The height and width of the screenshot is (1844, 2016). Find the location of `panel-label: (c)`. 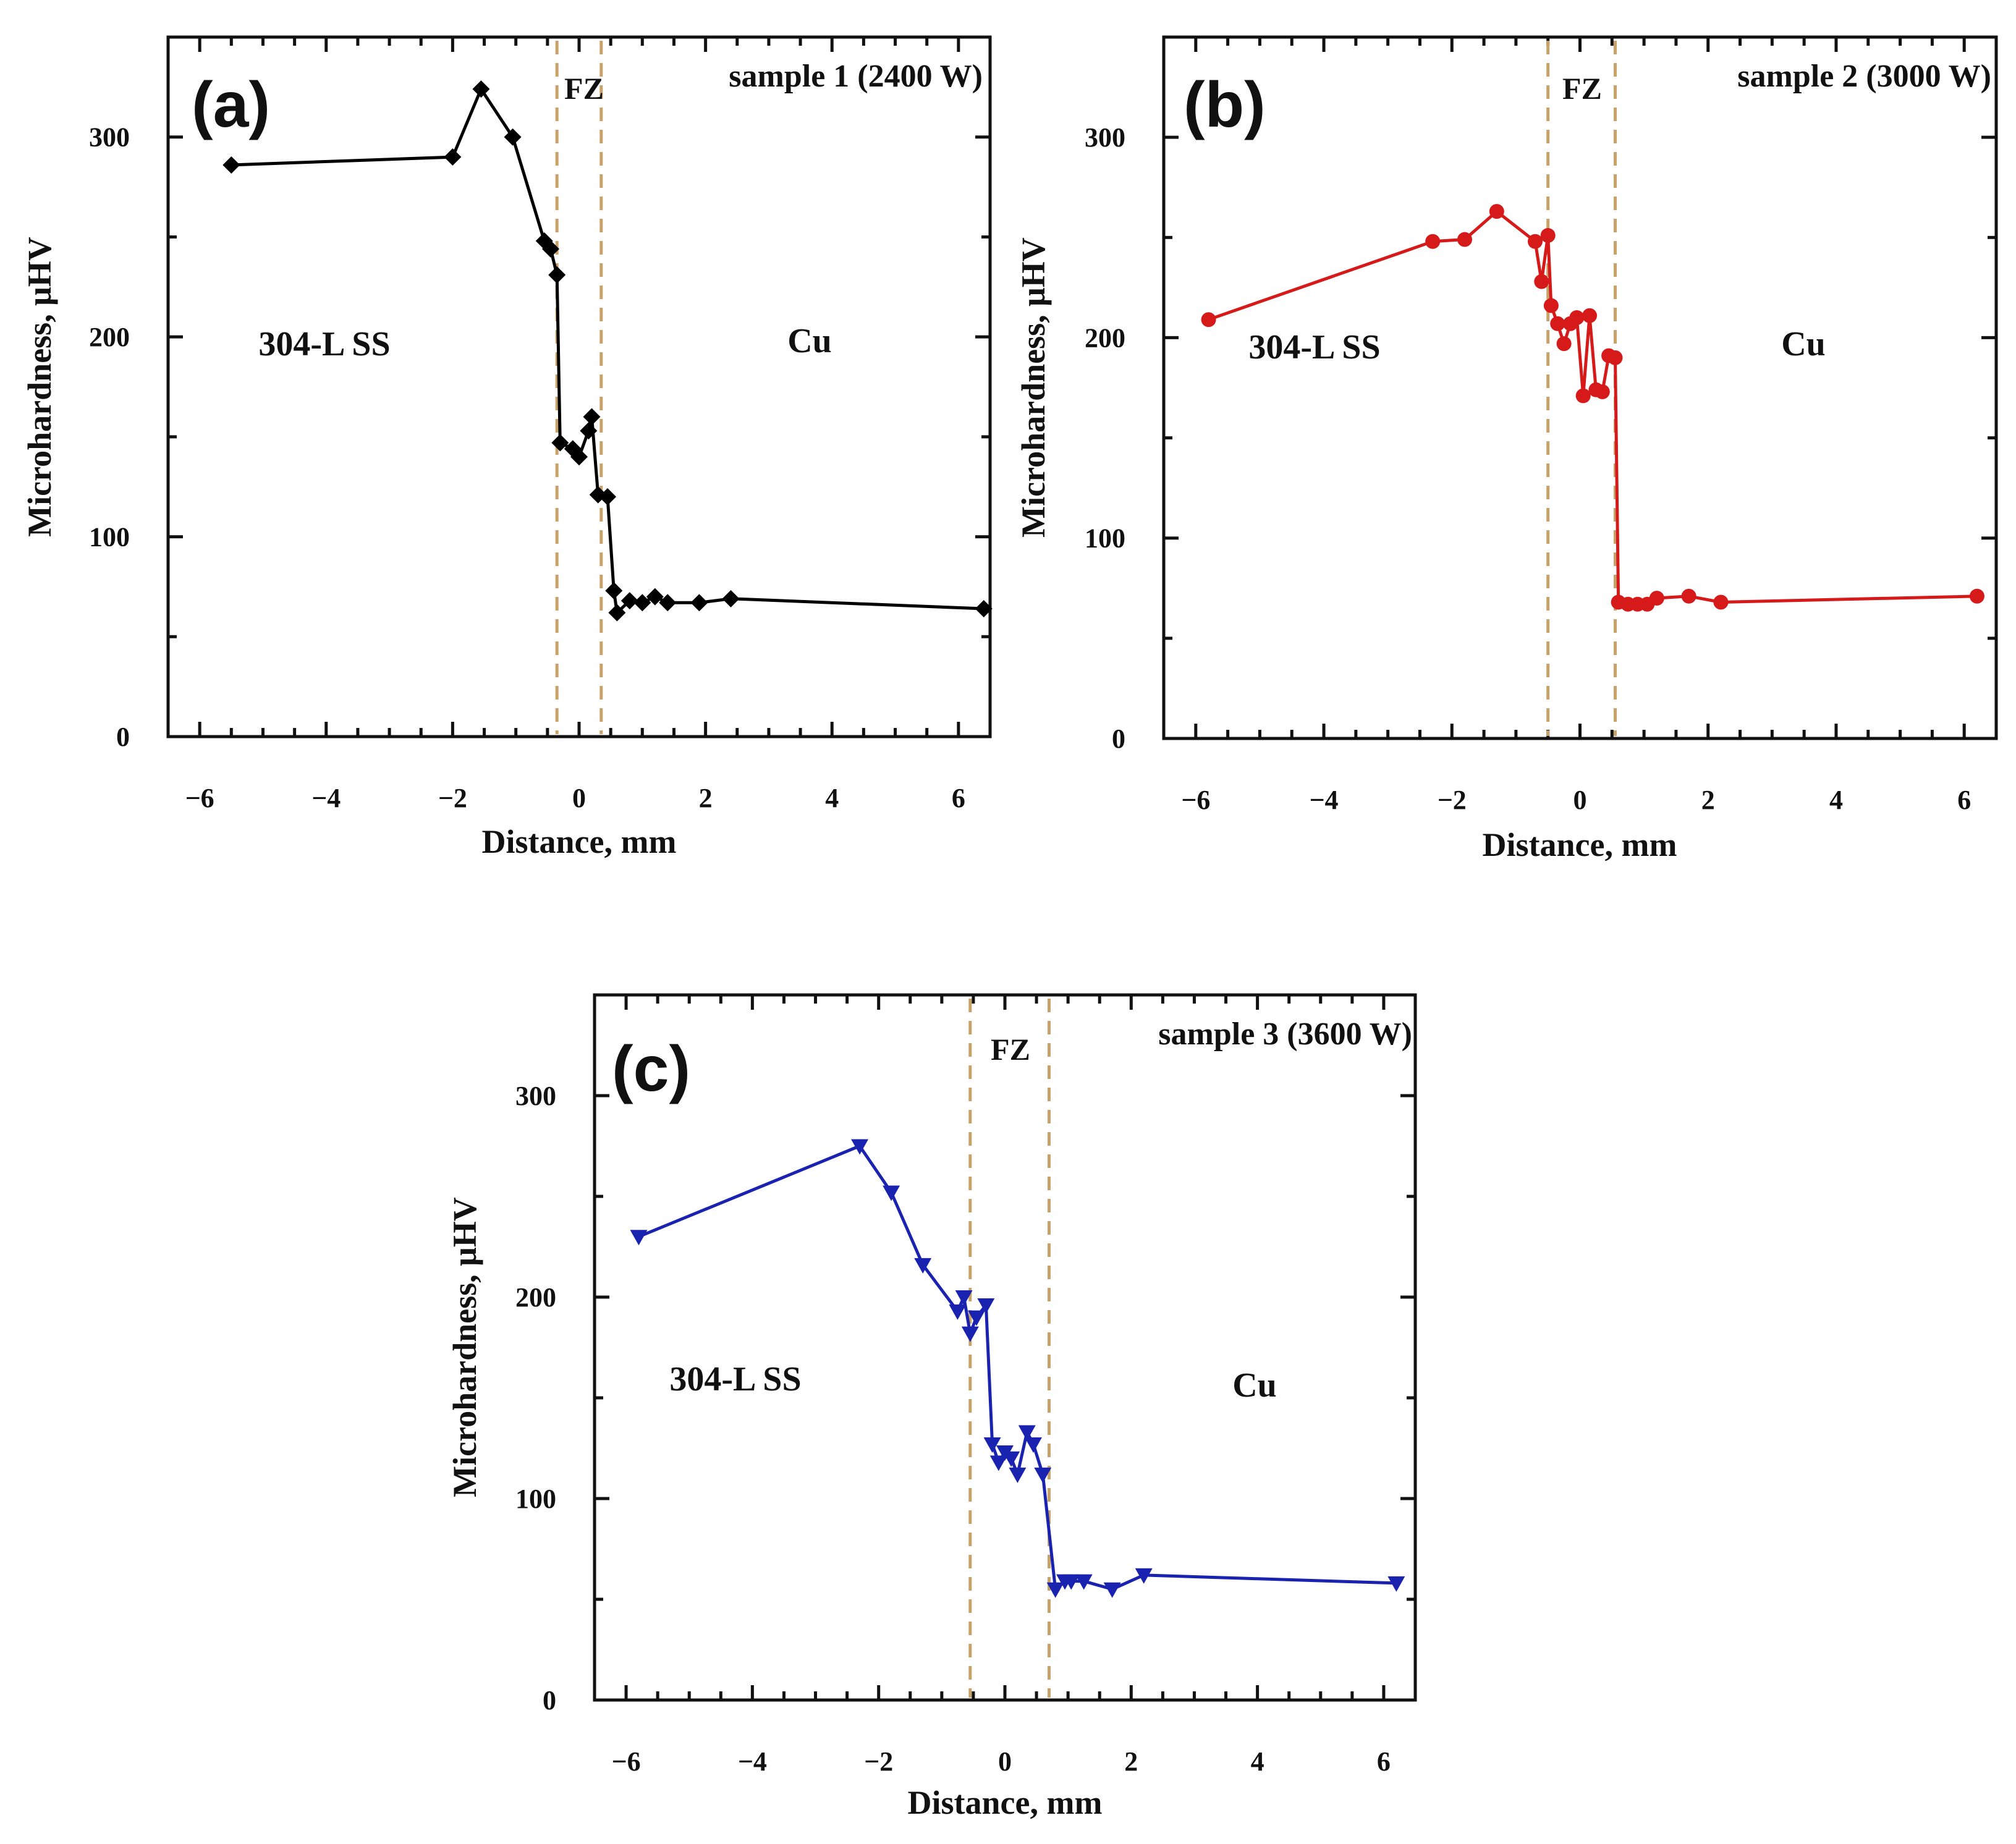

panel-label: (c) is located at coordinates (651, 1069).